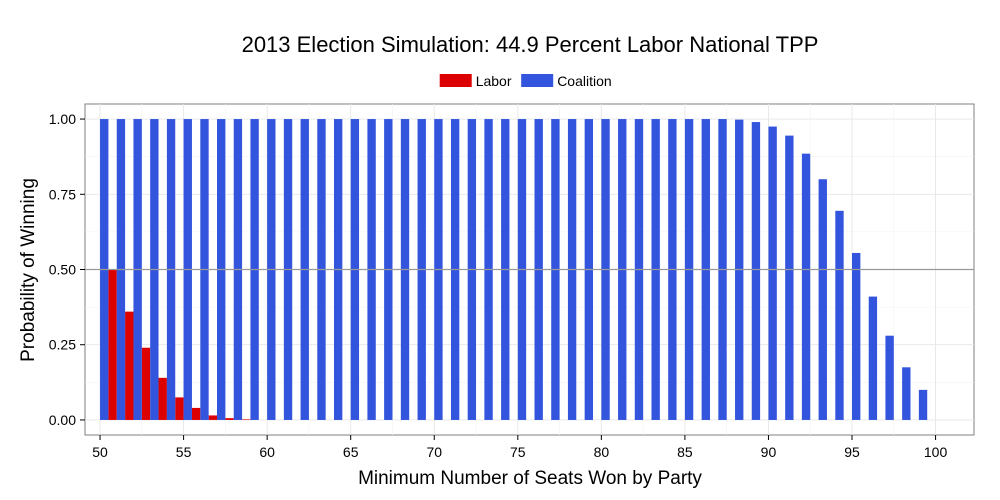 Image resolution: width=1000 pixels, height=500 pixels. What do you see at coordinates (685, 452) in the screenshot?
I see `x-tick-label: 85` at bounding box center [685, 452].